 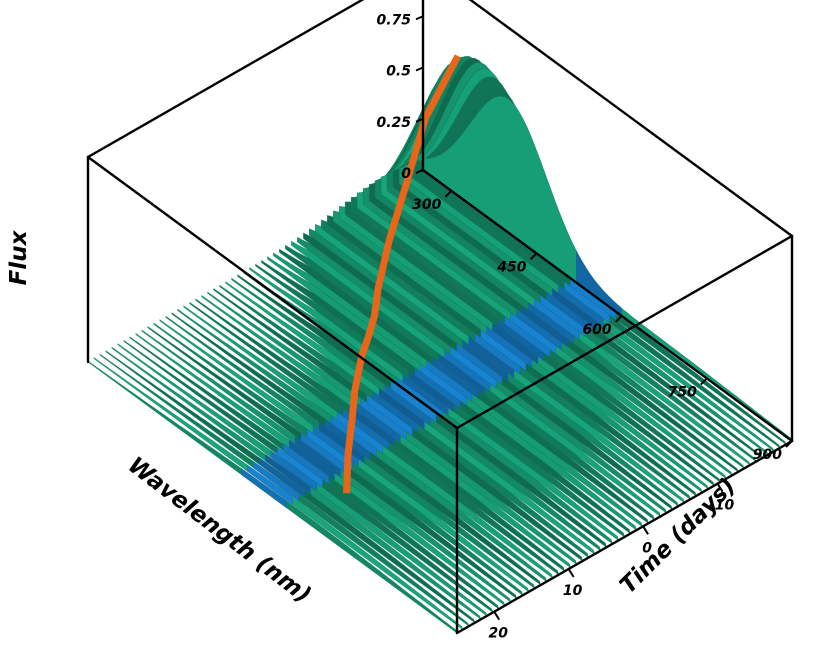 What do you see at coordinates (398, 72) in the screenshot?
I see `z-tick-label: 0.5` at bounding box center [398, 72].